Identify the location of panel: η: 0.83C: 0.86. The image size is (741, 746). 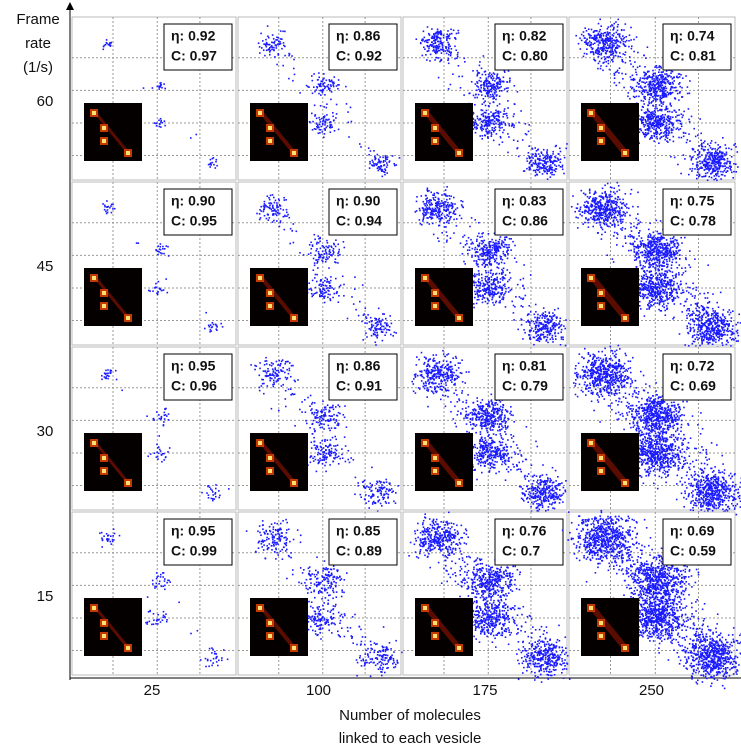
(488, 265).